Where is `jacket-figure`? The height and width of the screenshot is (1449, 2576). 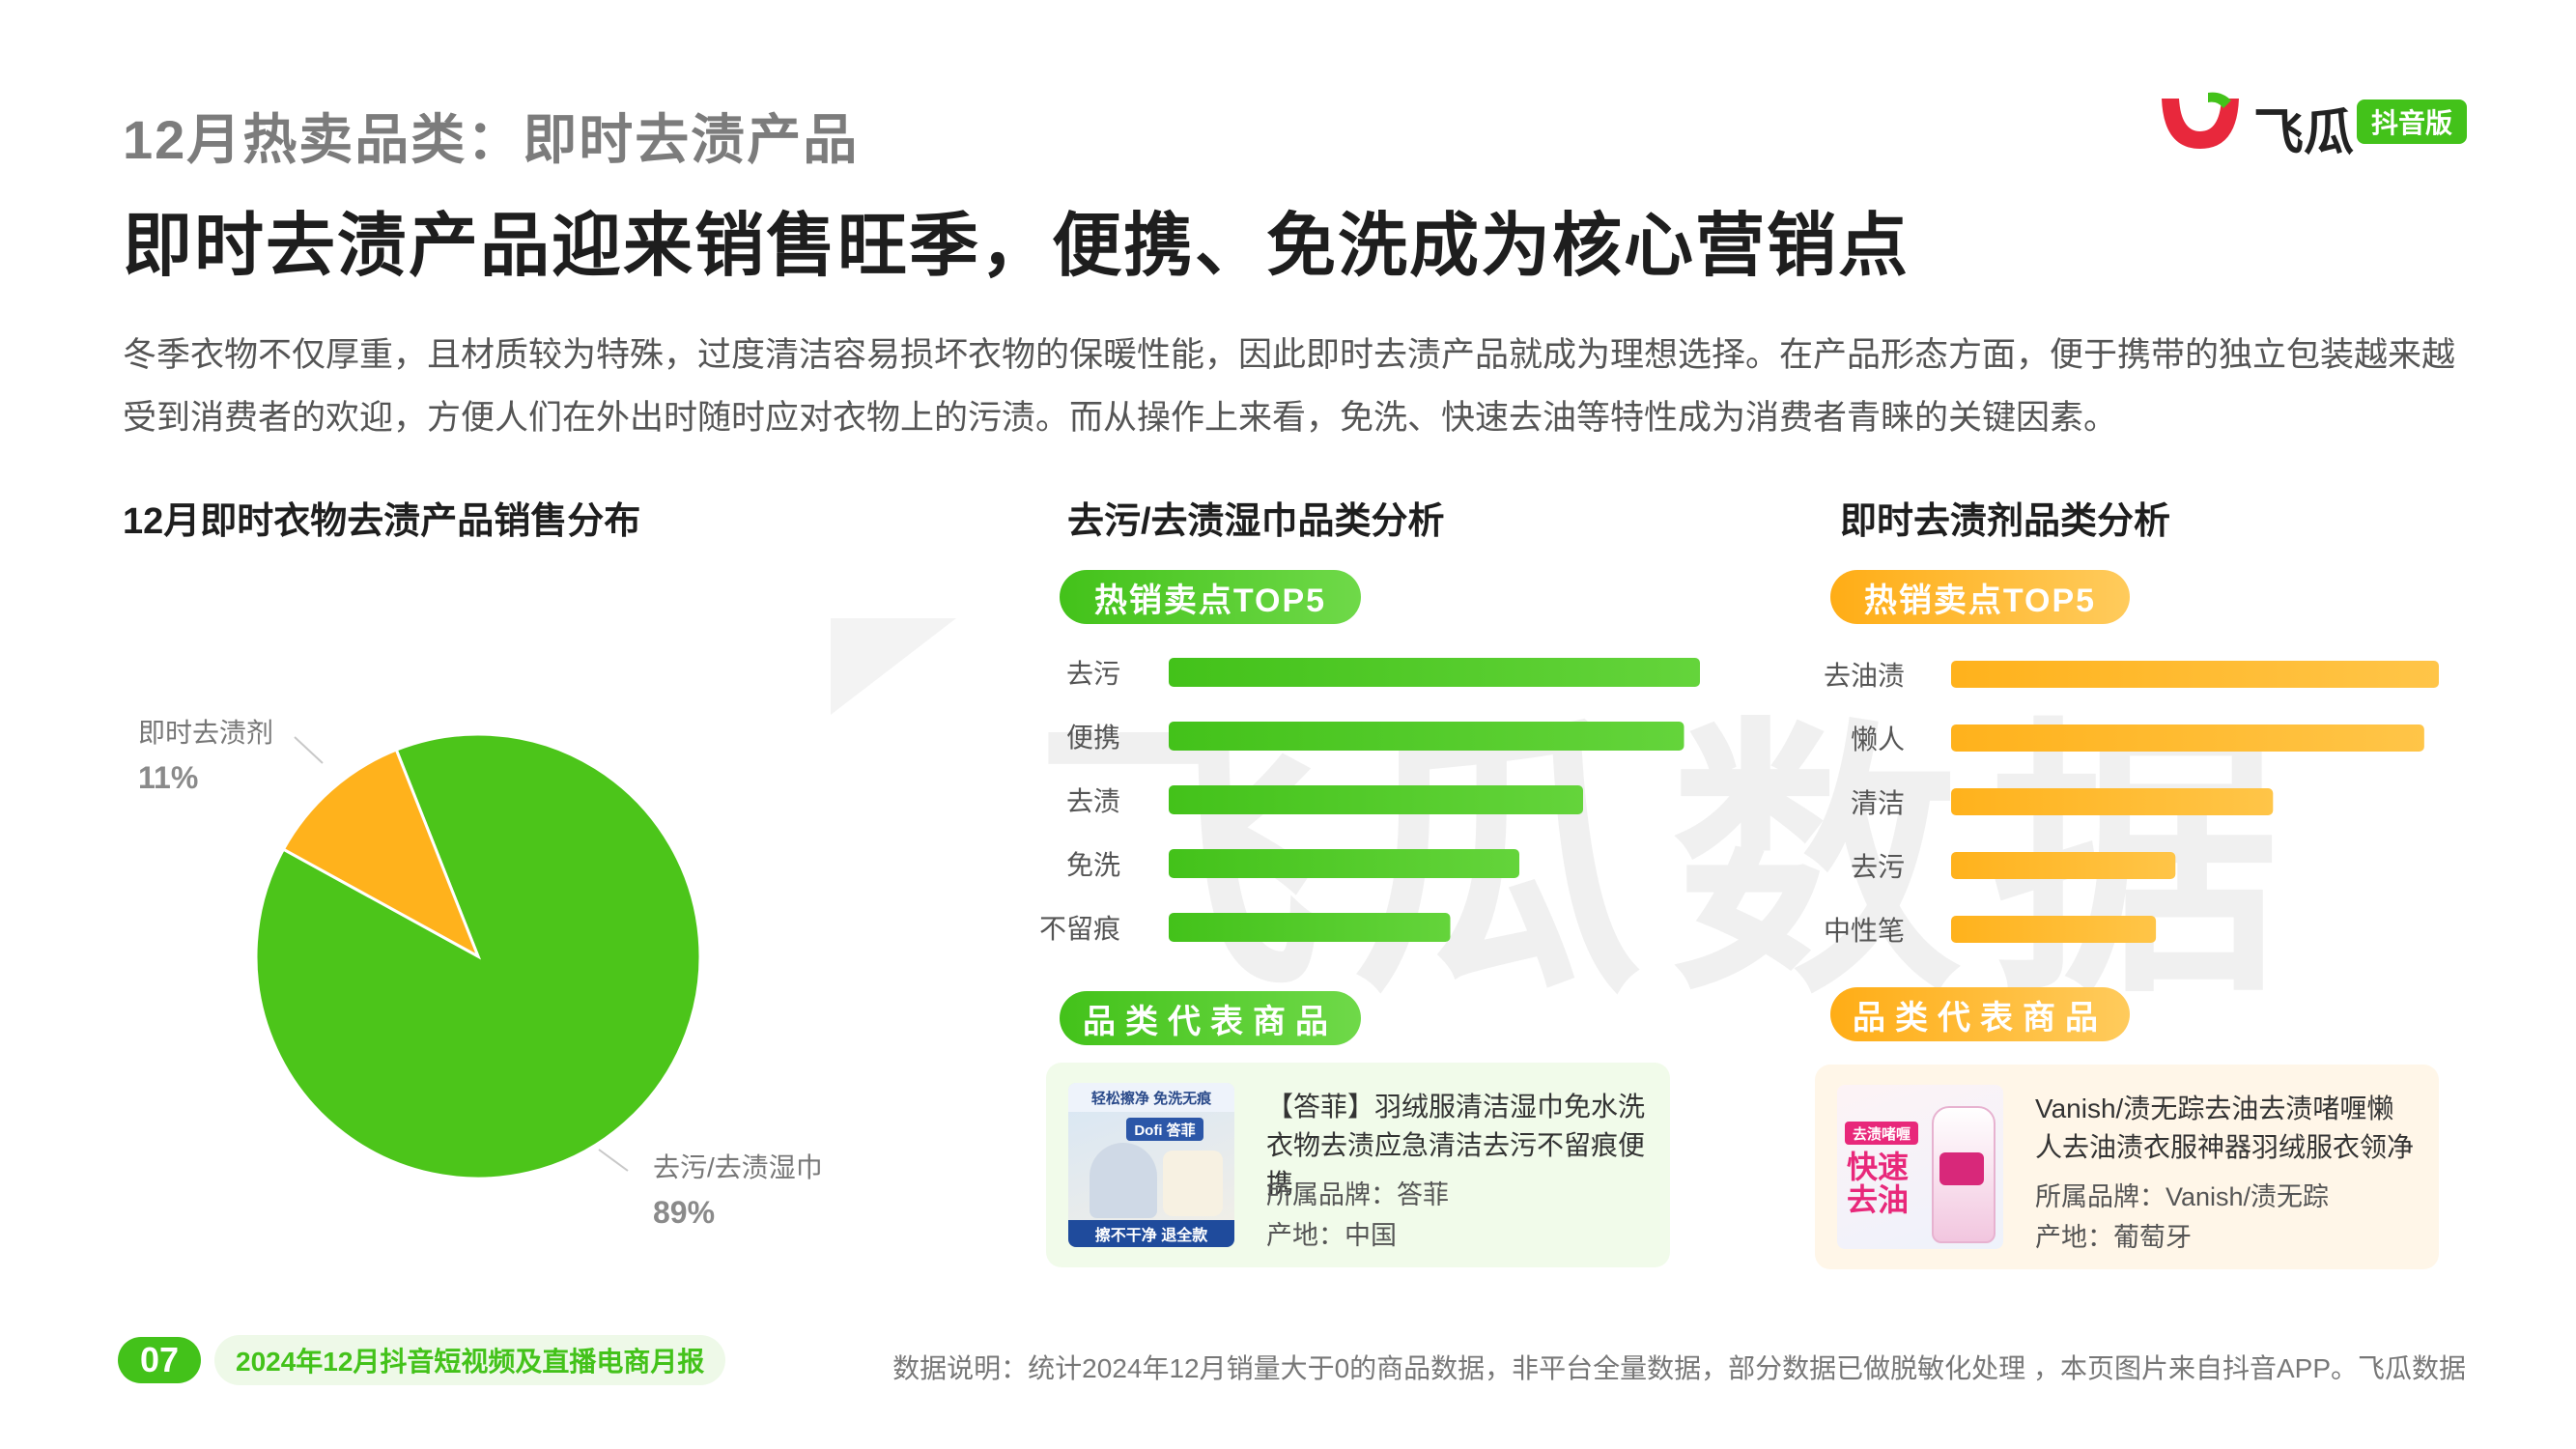
jacket-figure is located at coordinates (1193, 1183).